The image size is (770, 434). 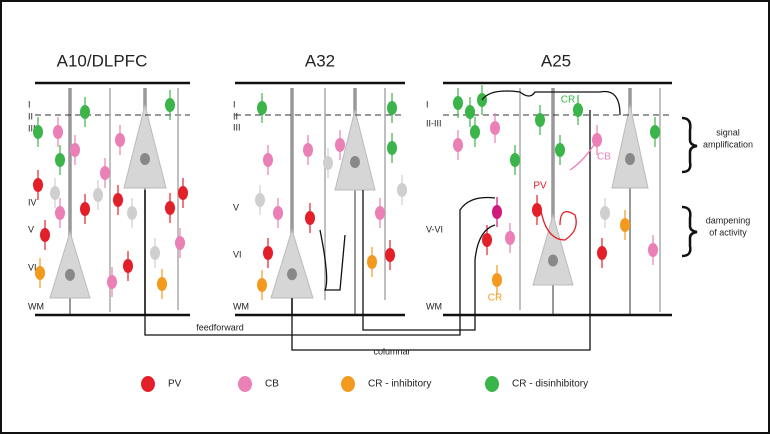 What do you see at coordinates (399, 384) in the screenshot?
I see `legend-label: CR - inhibitory` at bounding box center [399, 384].